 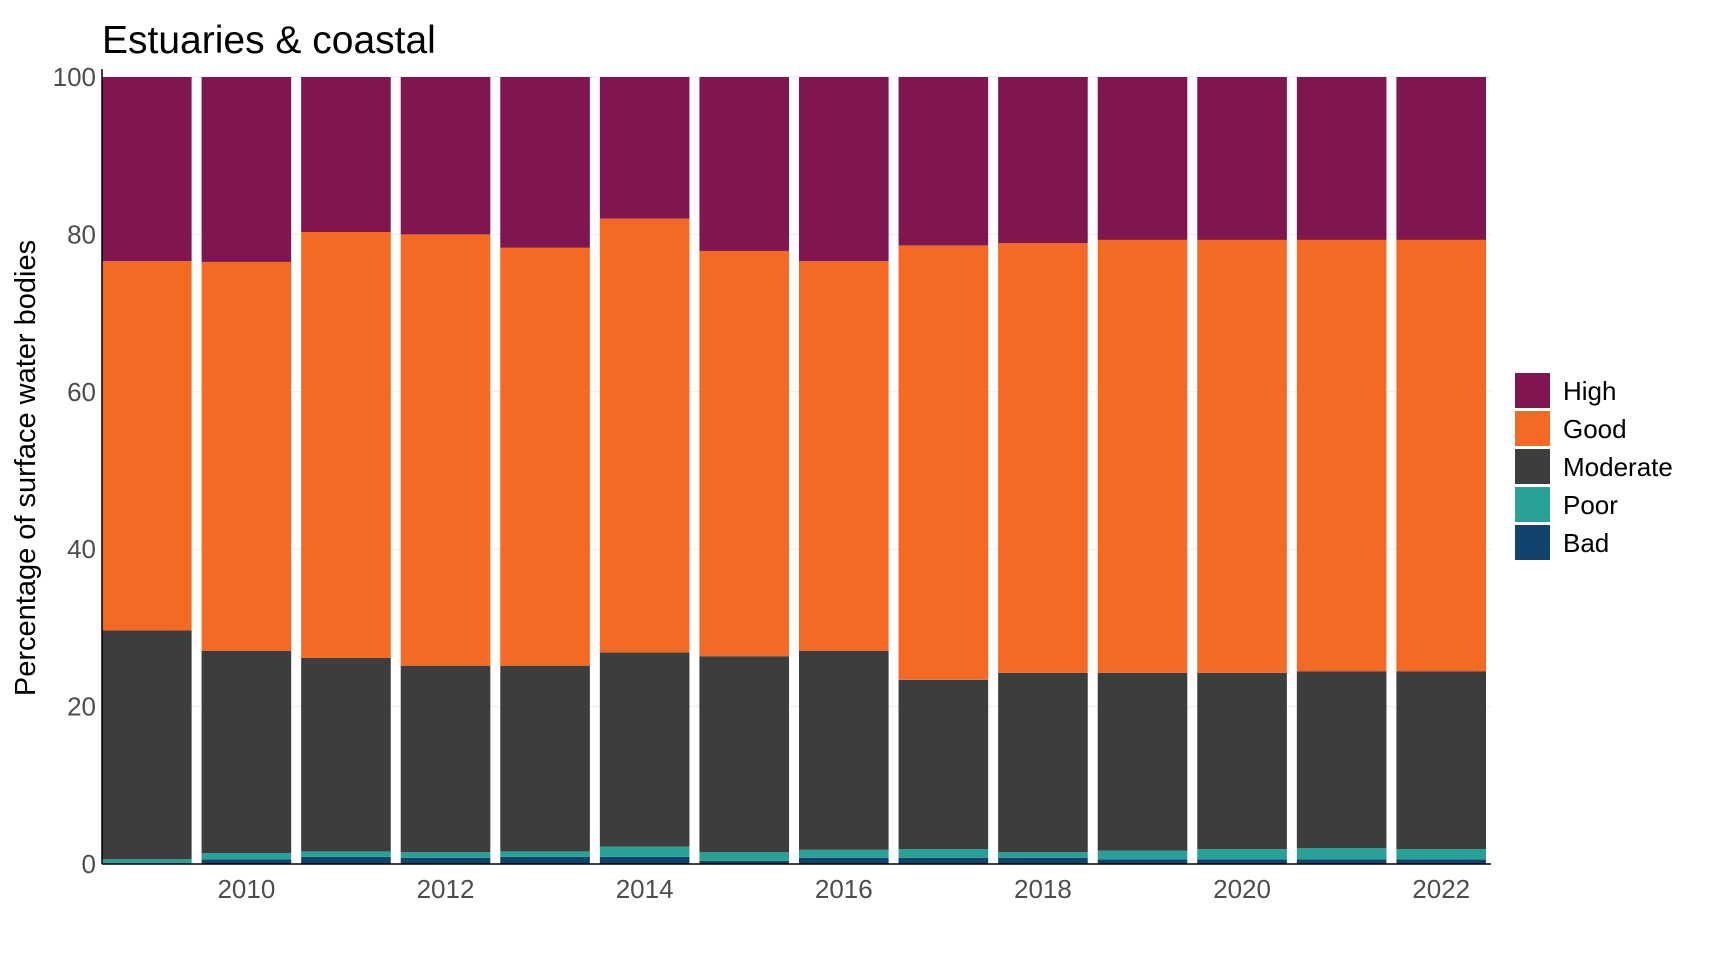 What do you see at coordinates (81, 234) in the screenshot?
I see `y-tick-label: 80` at bounding box center [81, 234].